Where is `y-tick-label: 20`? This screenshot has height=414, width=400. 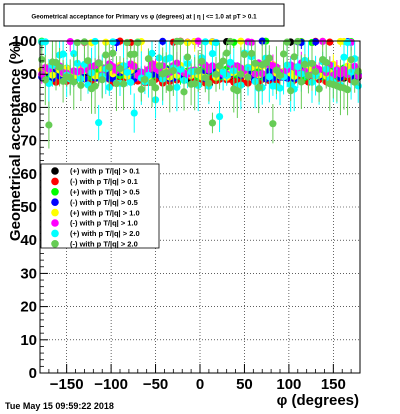 y-tick-label: 20 is located at coordinates (28, 307).